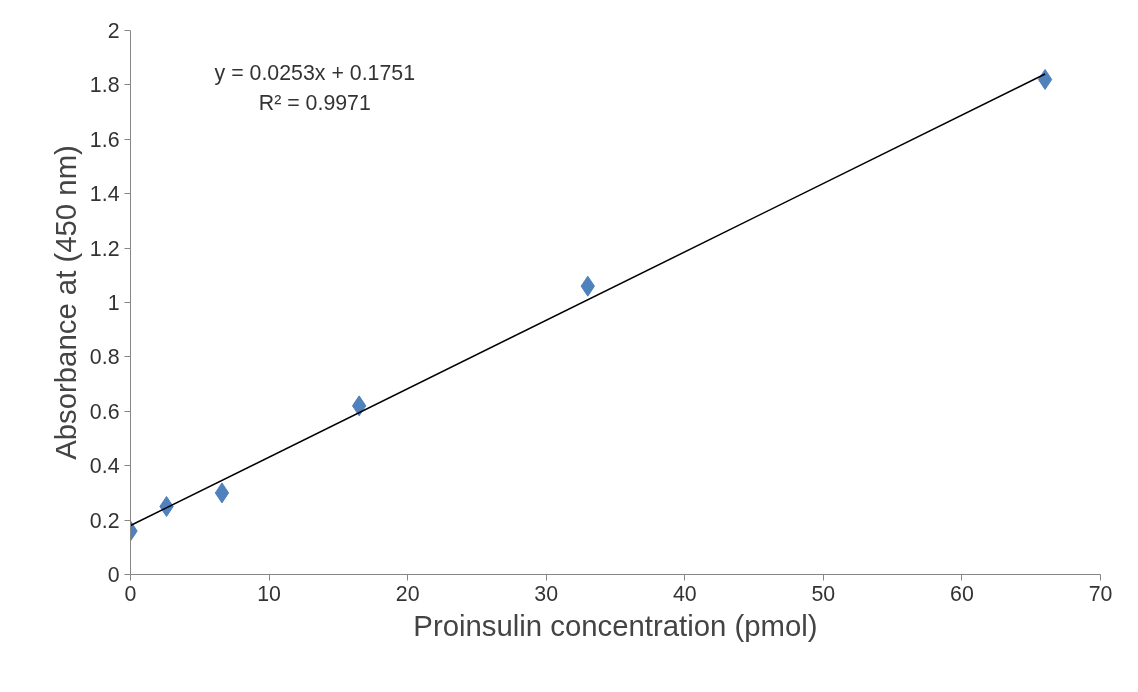  Describe the element at coordinates (104, 466) in the screenshot. I see `y-tick-label: 0.4` at that location.